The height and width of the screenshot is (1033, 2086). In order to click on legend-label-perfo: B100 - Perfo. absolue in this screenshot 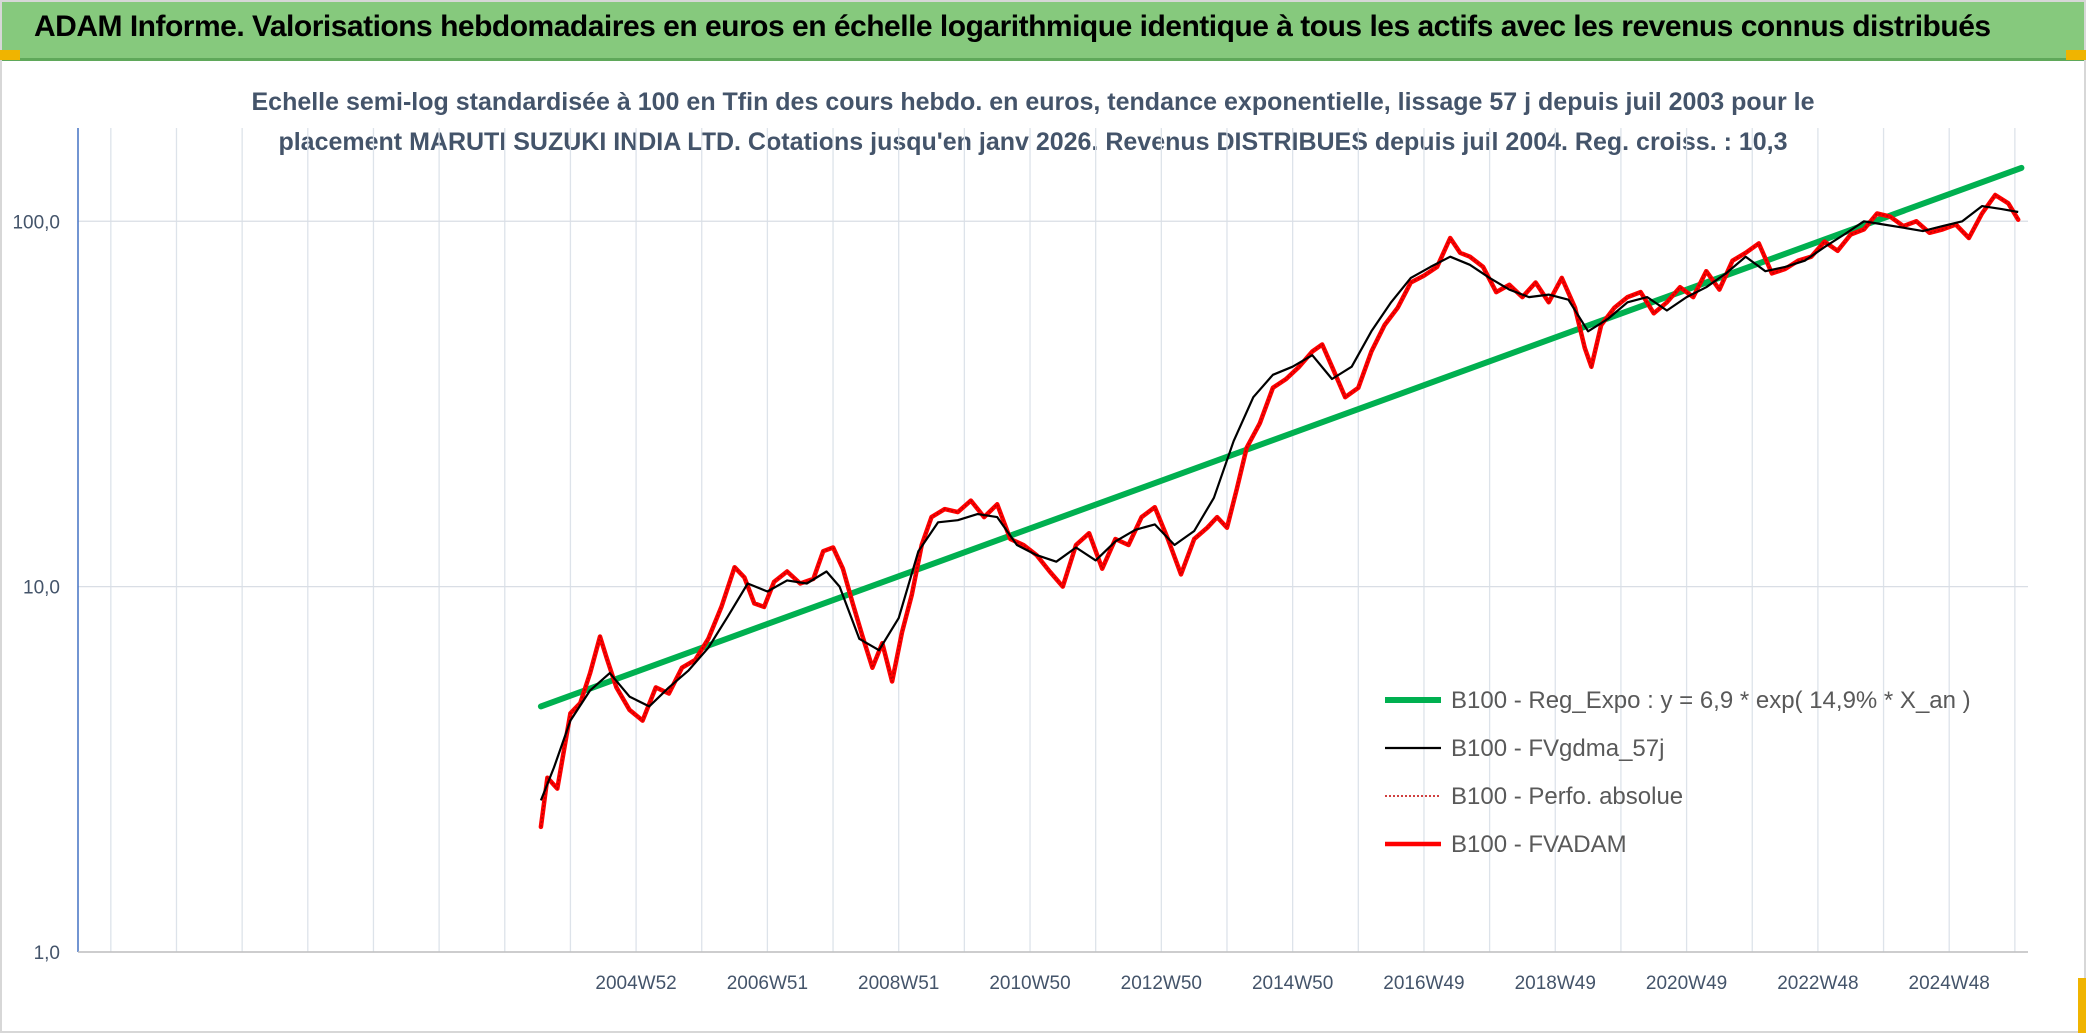, I will do `click(1567, 796)`.